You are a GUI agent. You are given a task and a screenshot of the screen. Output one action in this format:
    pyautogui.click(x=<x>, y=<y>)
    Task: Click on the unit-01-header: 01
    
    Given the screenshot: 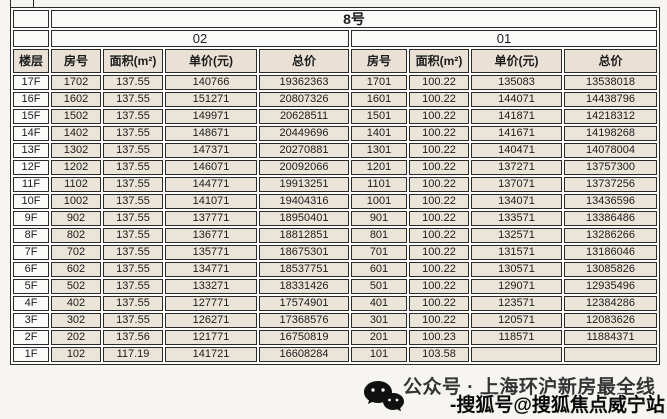 What is the action you would take?
    pyautogui.click(x=504, y=38)
    